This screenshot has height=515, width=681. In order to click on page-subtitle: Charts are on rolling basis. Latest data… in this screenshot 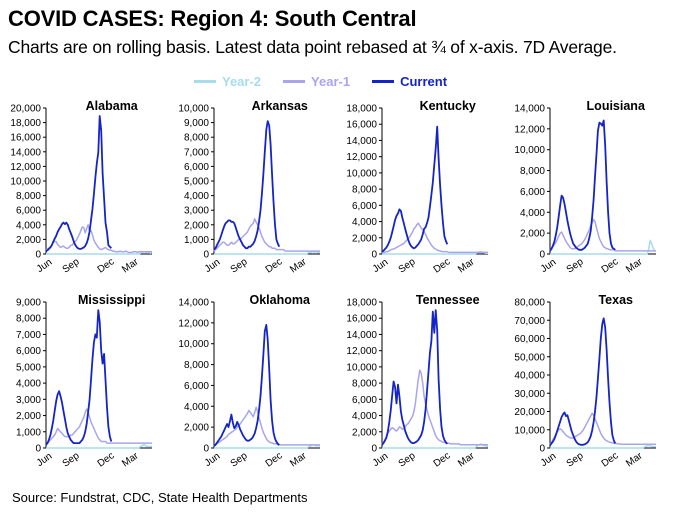, I will do `click(312, 47)`.